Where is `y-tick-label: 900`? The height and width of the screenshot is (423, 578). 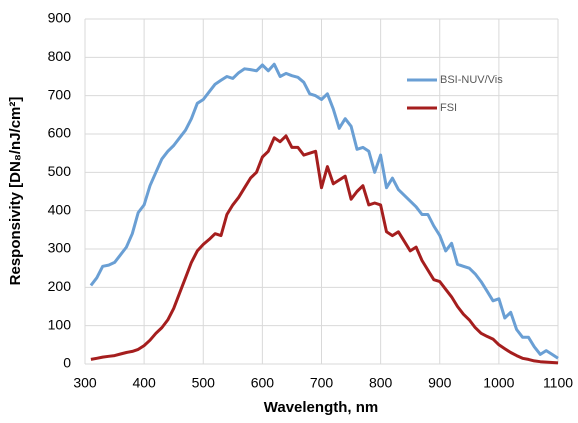 y-tick-label: 900 is located at coordinates (60, 18).